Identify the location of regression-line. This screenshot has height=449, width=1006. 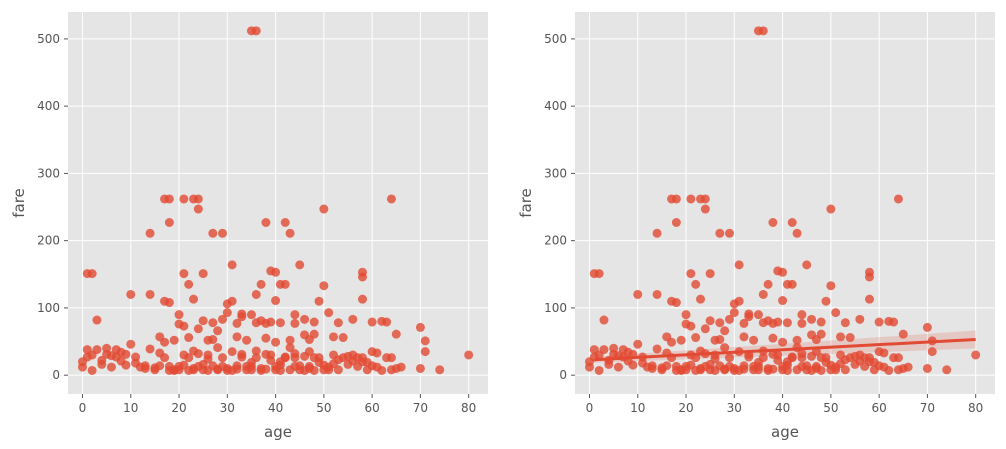
(785, 350).